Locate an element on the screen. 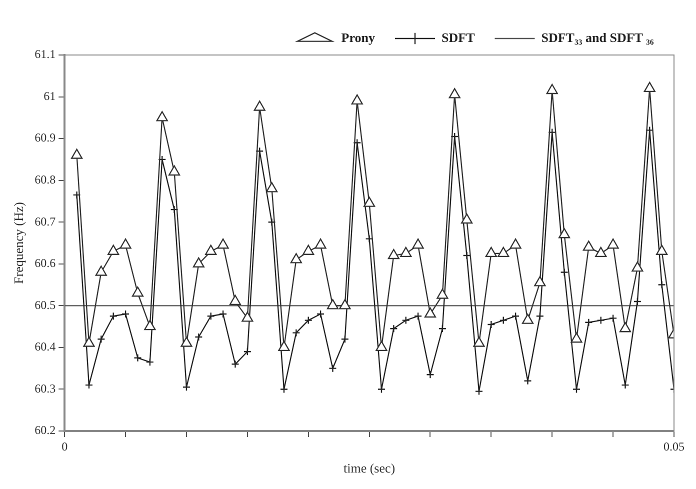 This screenshot has width=696, height=489. y-axis-title: Frequency (Hz) is located at coordinates (18, 243).